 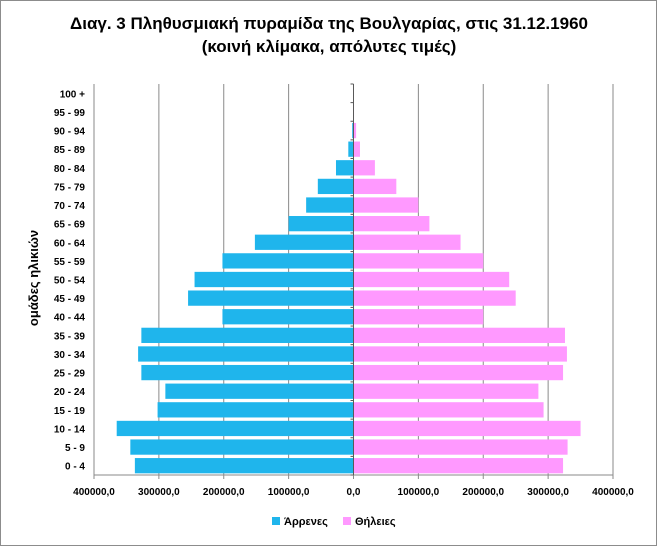 What do you see at coordinates (334, 522) in the screenshot?
I see `legend: Άρρενες Θήλειες` at bounding box center [334, 522].